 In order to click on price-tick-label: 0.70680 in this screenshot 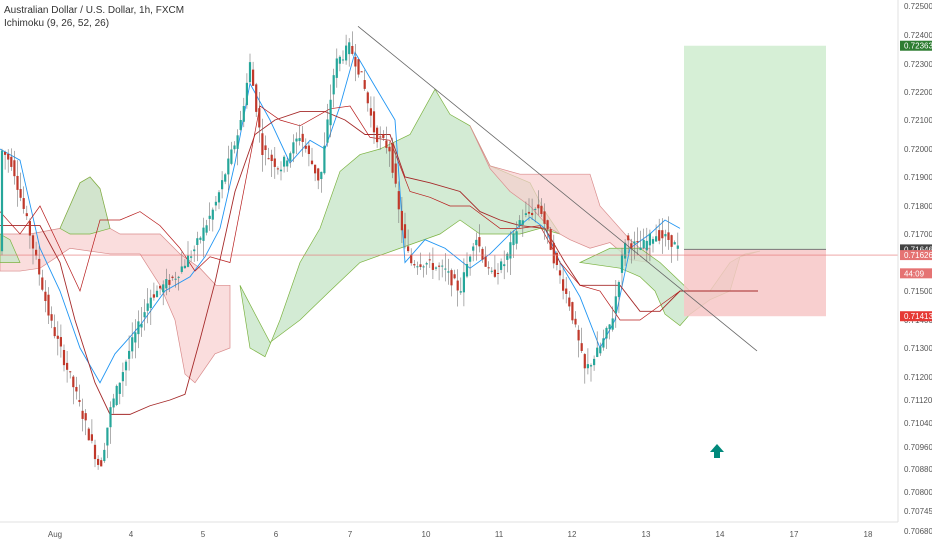, I will do `click(918, 531)`.